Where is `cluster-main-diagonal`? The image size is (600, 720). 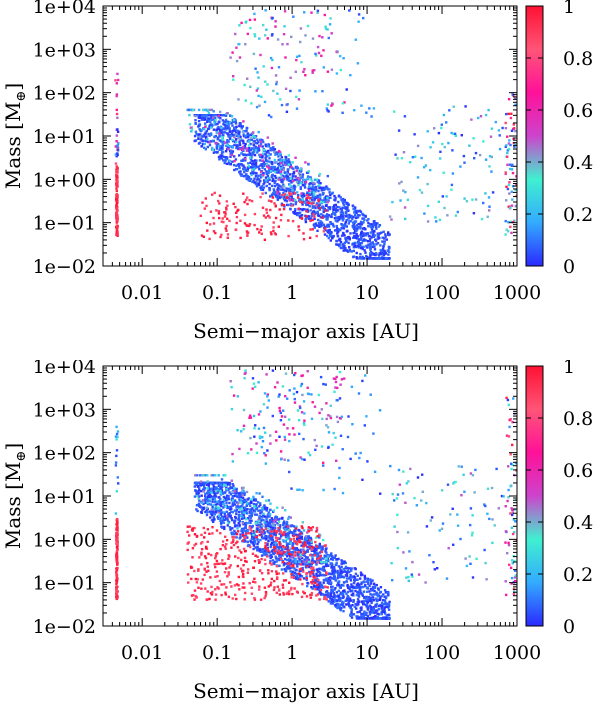 cluster-main-diagonal is located at coordinates (292, 551).